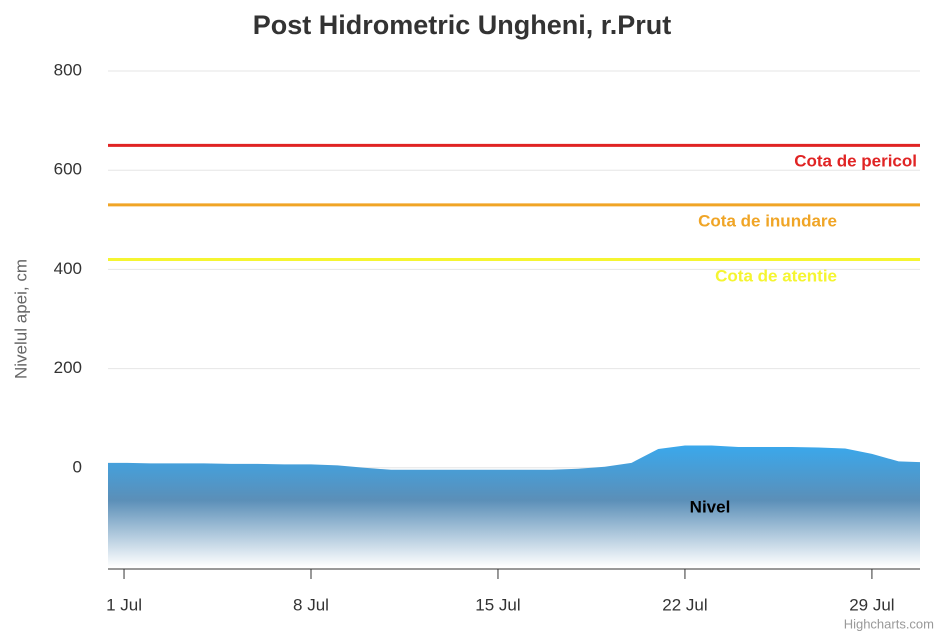  What do you see at coordinates (855, 160) in the screenshot?
I see `plot-line-label: Cota de pericol` at bounding box center [855, 160].